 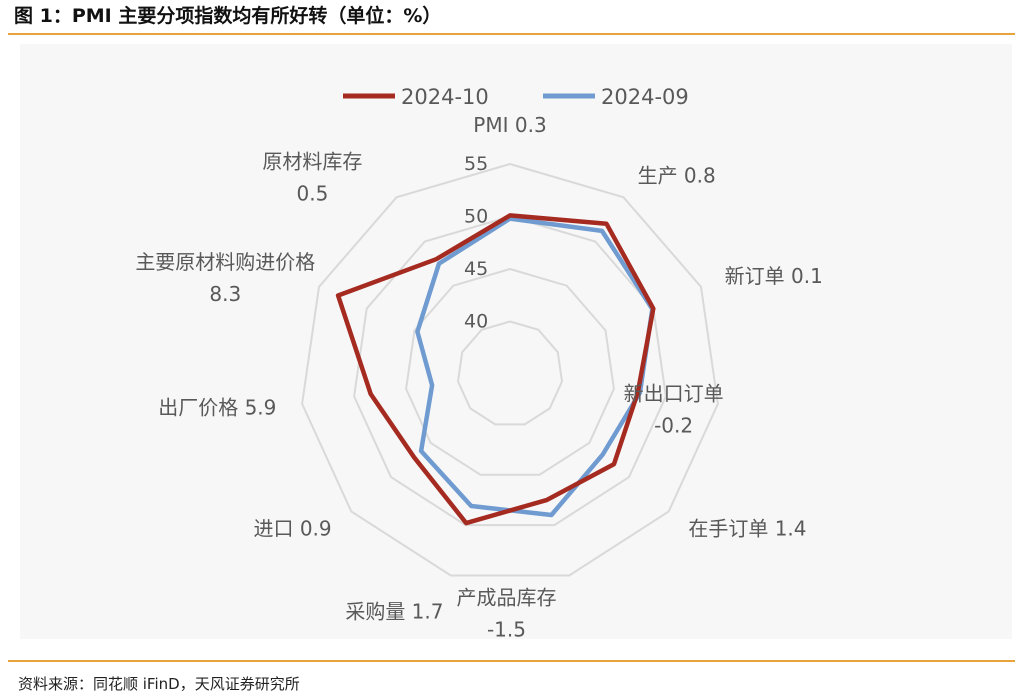 What do you see at coordinates (394, 611) in the screenshot?
I see `category-label: 采购量 1.7` at bounding box center [394, 611].